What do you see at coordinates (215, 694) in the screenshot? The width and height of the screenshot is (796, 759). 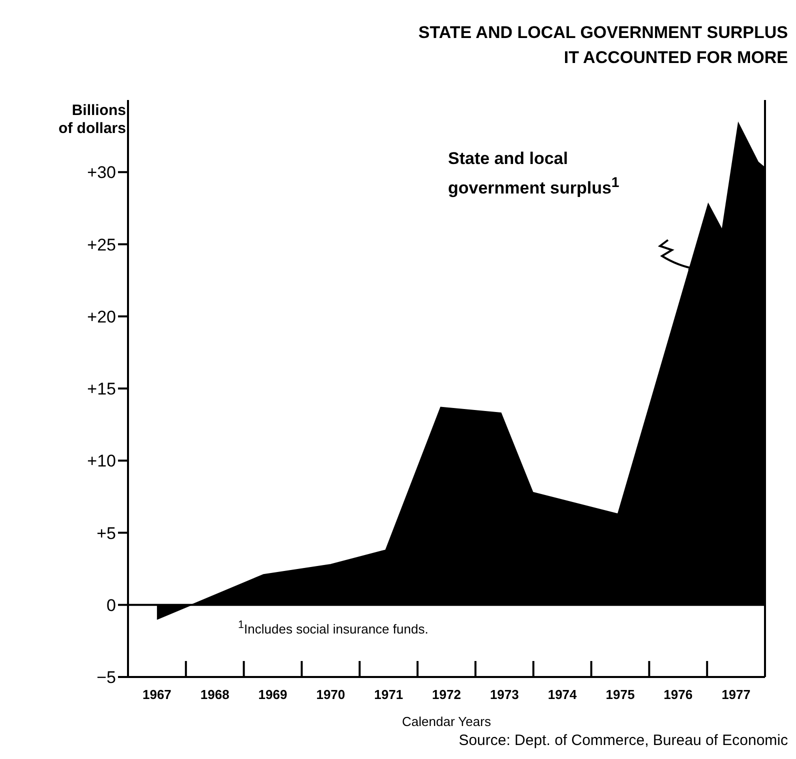 I see `x-tick-label: 1968` at bounding box center [215, 694].